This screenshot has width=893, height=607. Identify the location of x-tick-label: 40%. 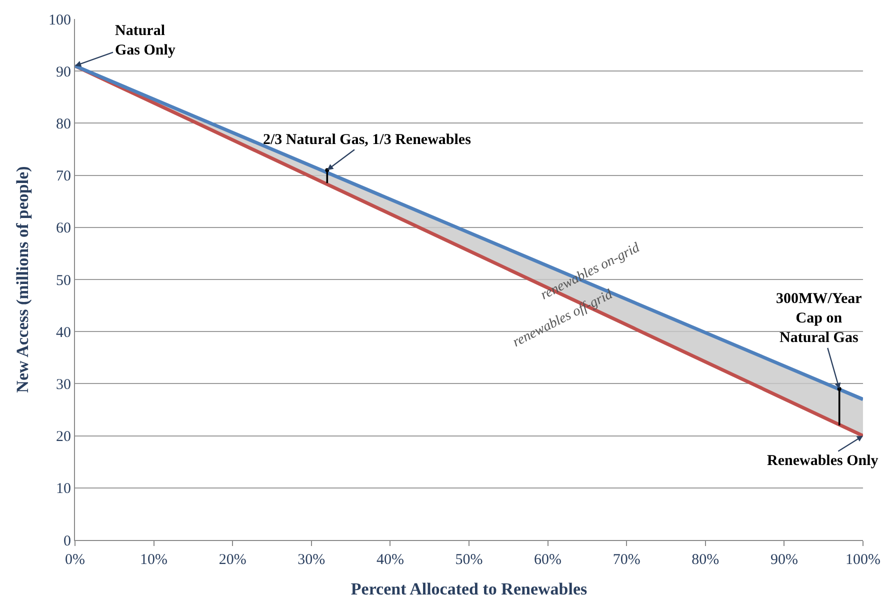
(390, 560).